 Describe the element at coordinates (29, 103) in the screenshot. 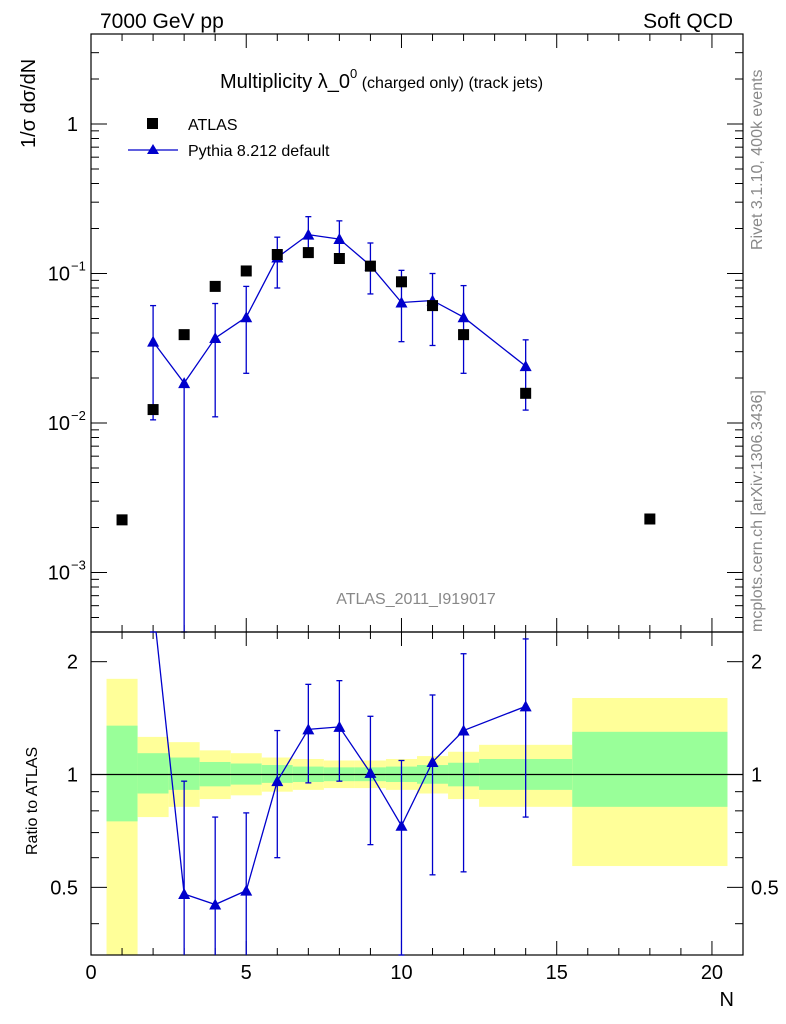

I see `main-ylabel: 1/σ dσ/dN` at that location.